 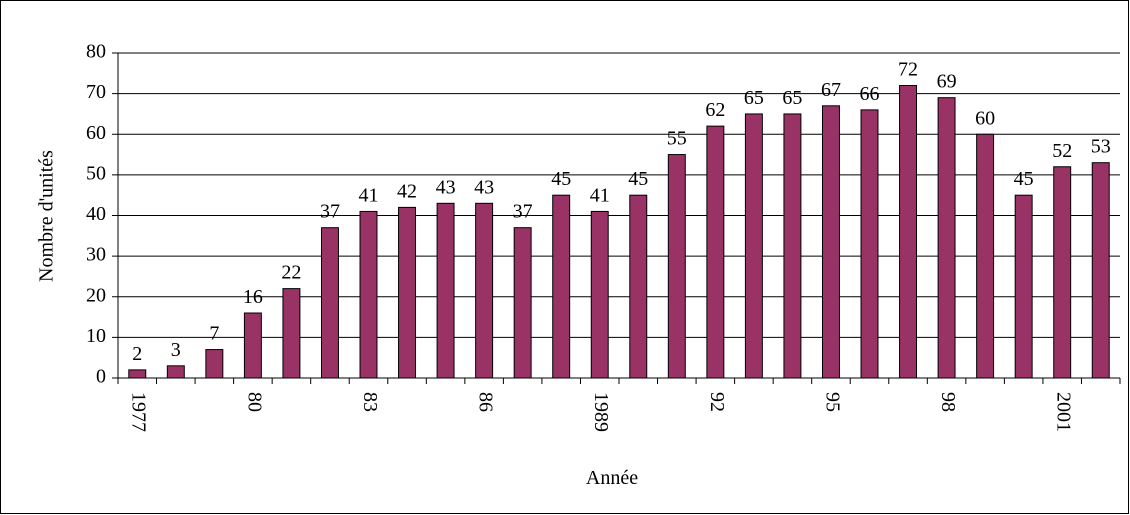 I want to click on data-label: 2, so click(x=137, y=354).